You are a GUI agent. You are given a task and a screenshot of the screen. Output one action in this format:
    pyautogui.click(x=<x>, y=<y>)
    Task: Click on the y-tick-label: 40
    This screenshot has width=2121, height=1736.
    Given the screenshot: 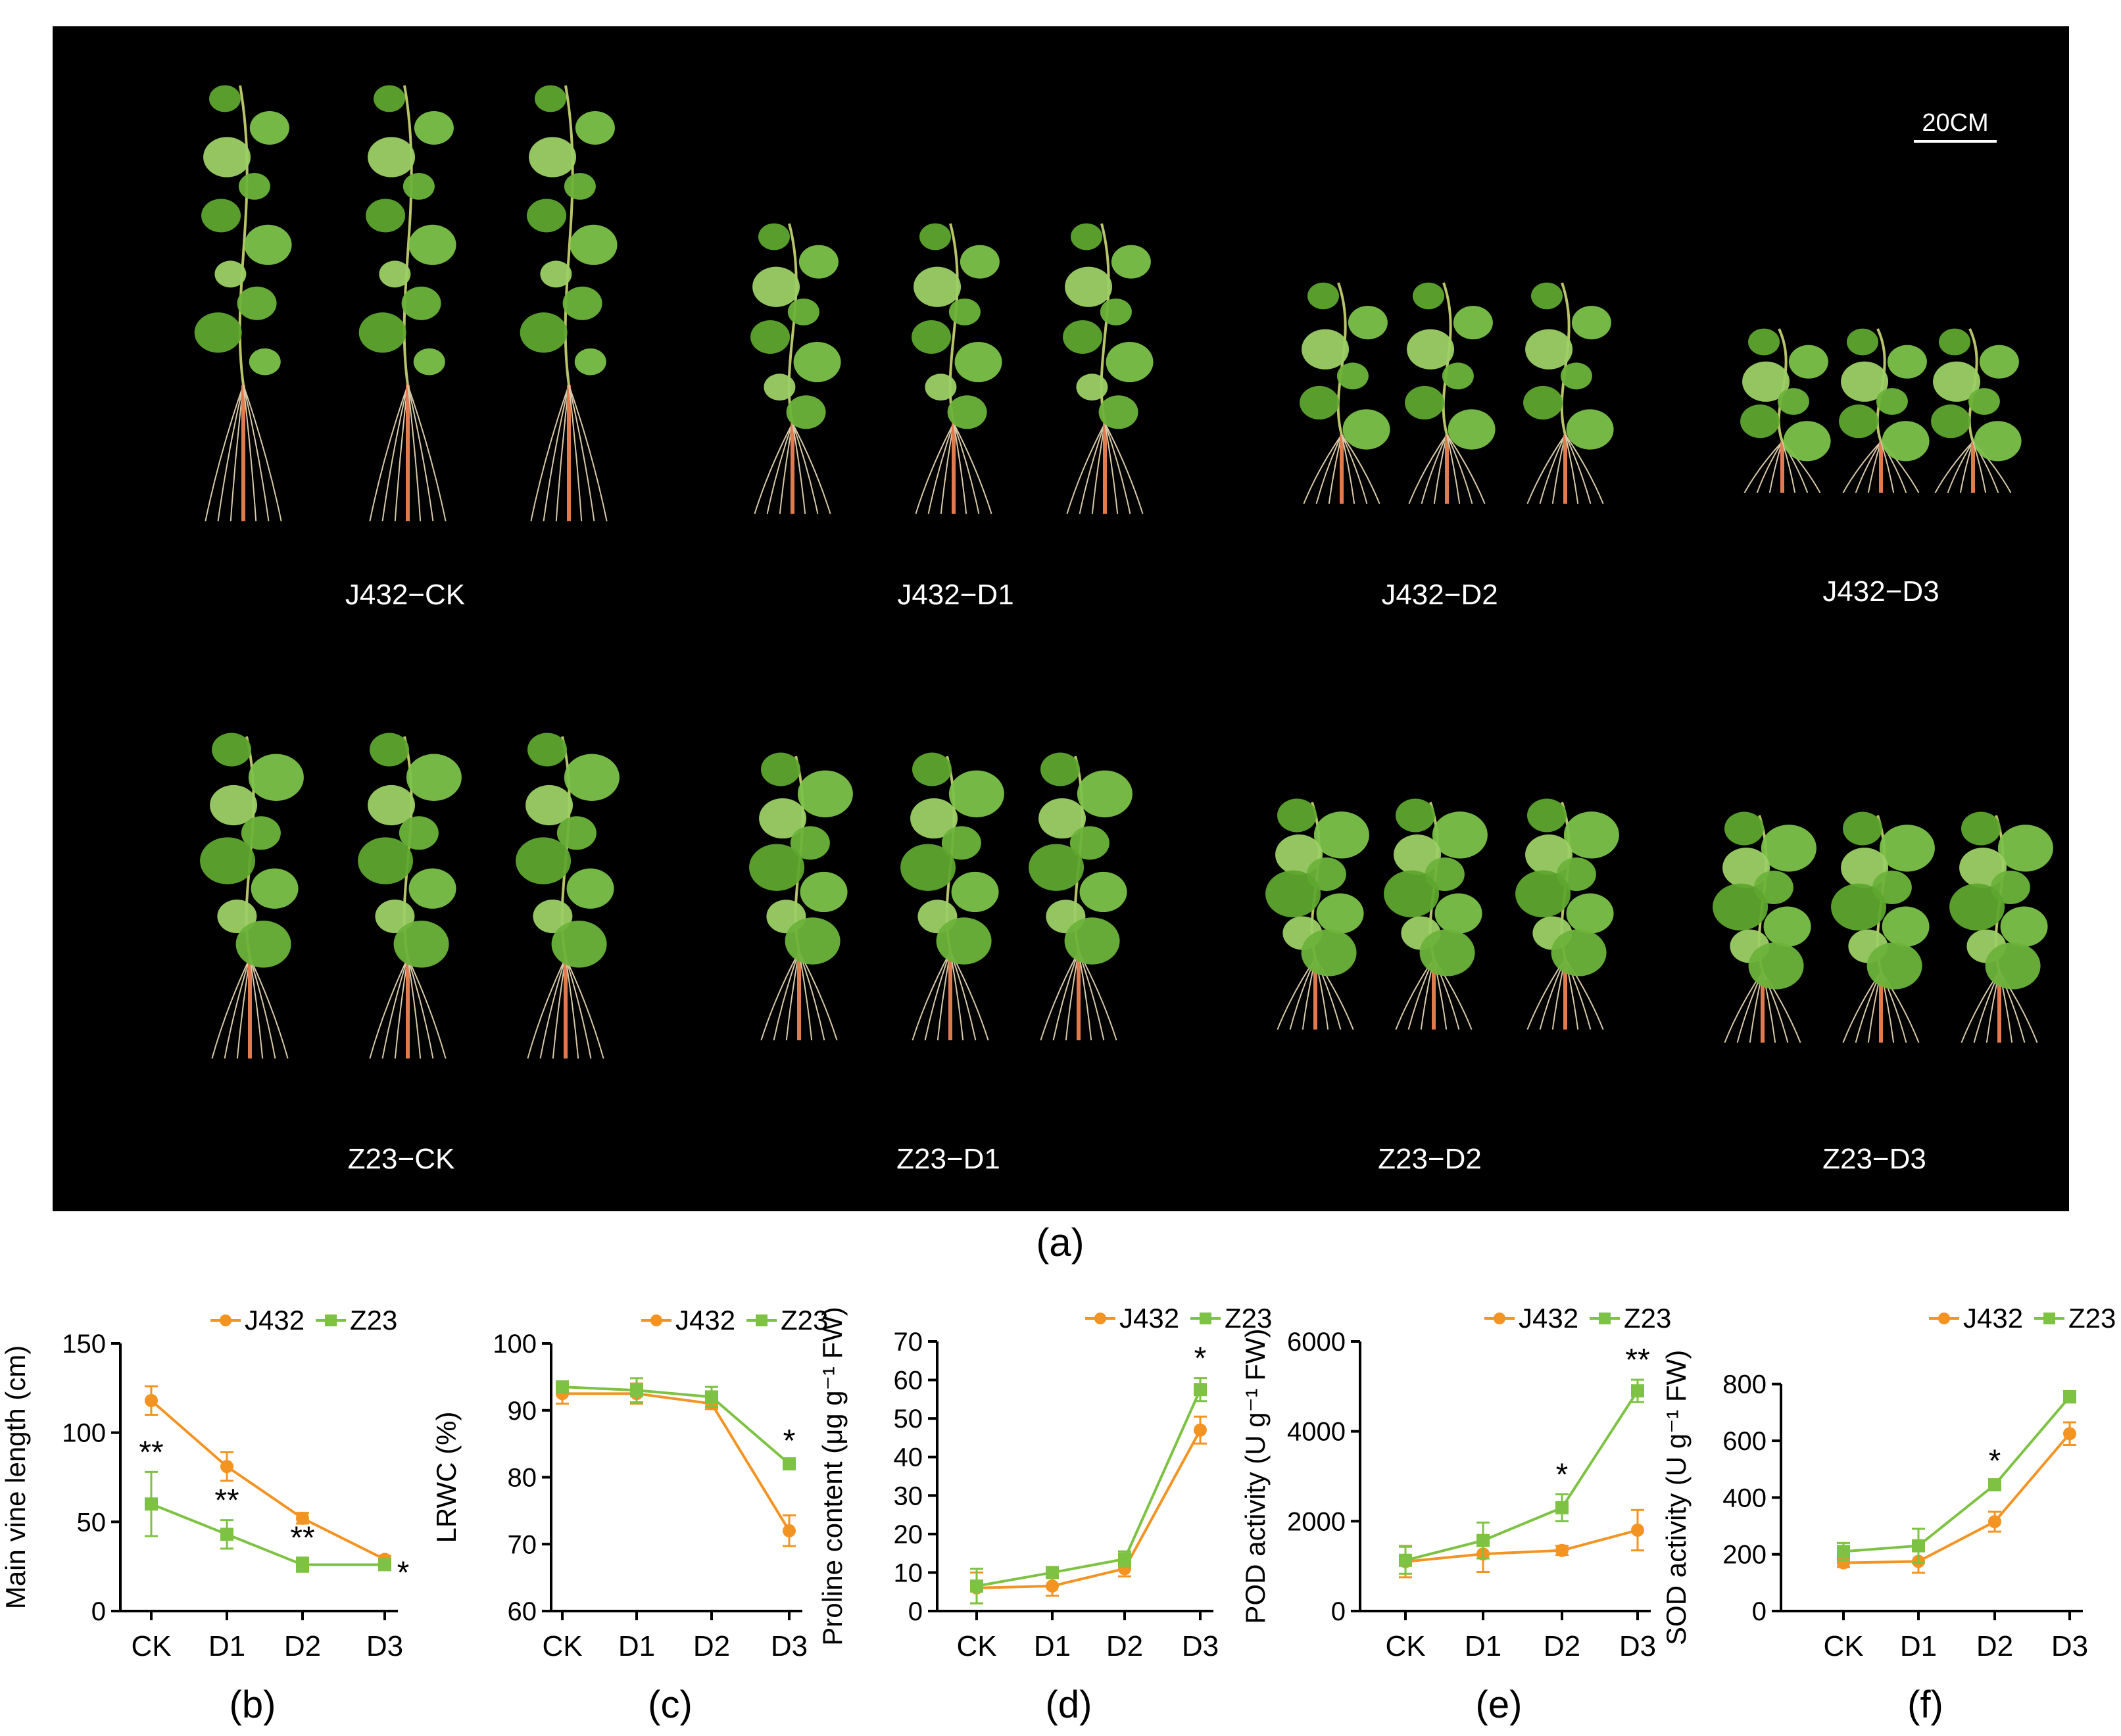 What is the action you would take?
    pyautogui.click(x=908, y=1457)
    